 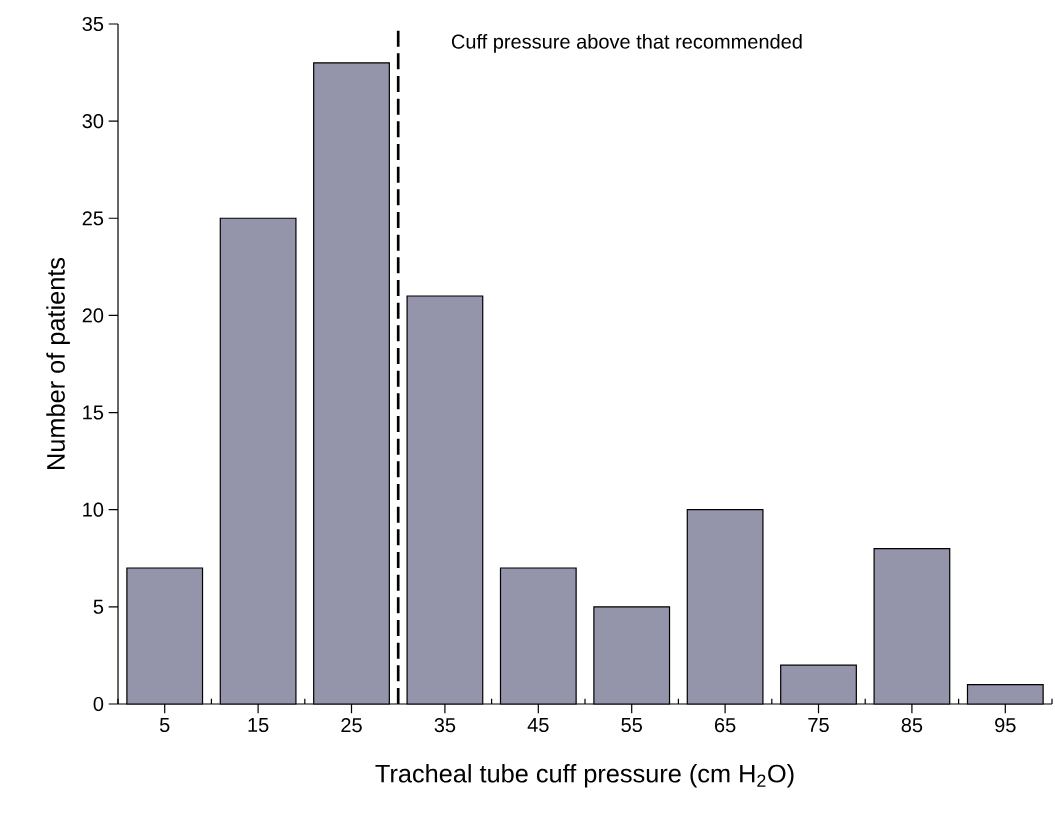 What do you see at coordinates (58, 363) in the screenshot?
I see `y-axis-title: Number of patients` at bounding box center [58, 363].